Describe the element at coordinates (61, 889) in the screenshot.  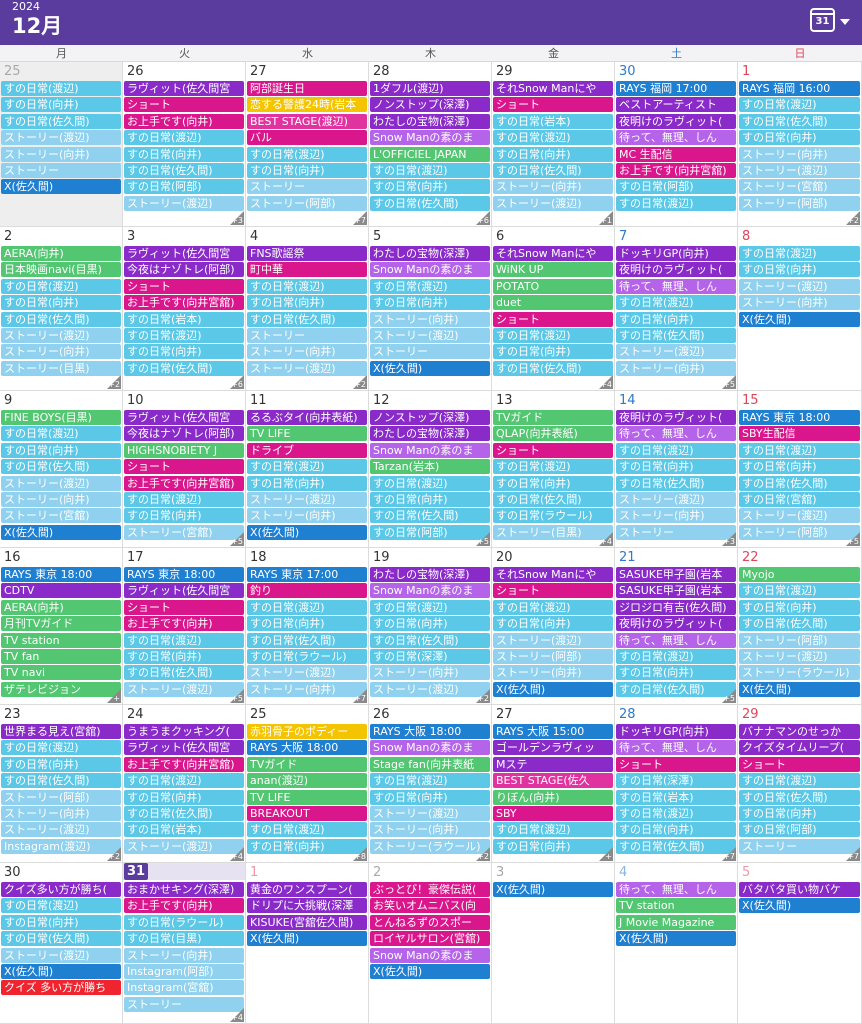
I see `calendar-event: クイズ多い方が勝ち(` at that location.